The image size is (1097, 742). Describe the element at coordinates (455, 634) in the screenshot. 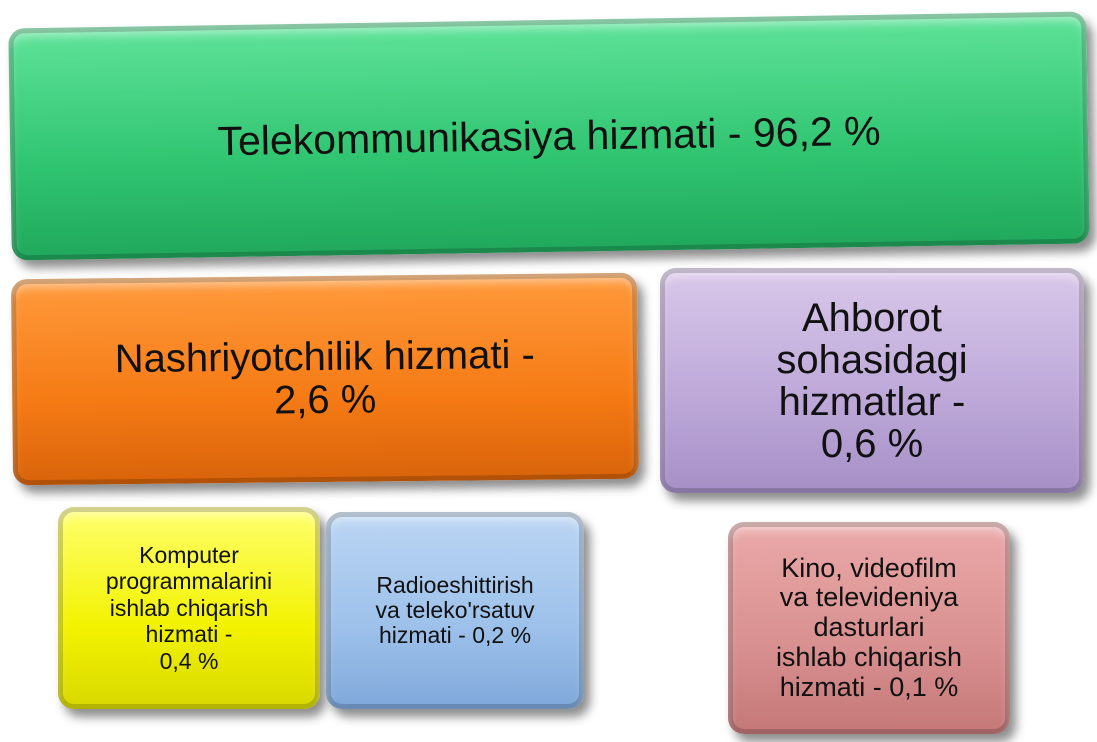

I see `box-label: hizmati - 0,2 %` at that location.